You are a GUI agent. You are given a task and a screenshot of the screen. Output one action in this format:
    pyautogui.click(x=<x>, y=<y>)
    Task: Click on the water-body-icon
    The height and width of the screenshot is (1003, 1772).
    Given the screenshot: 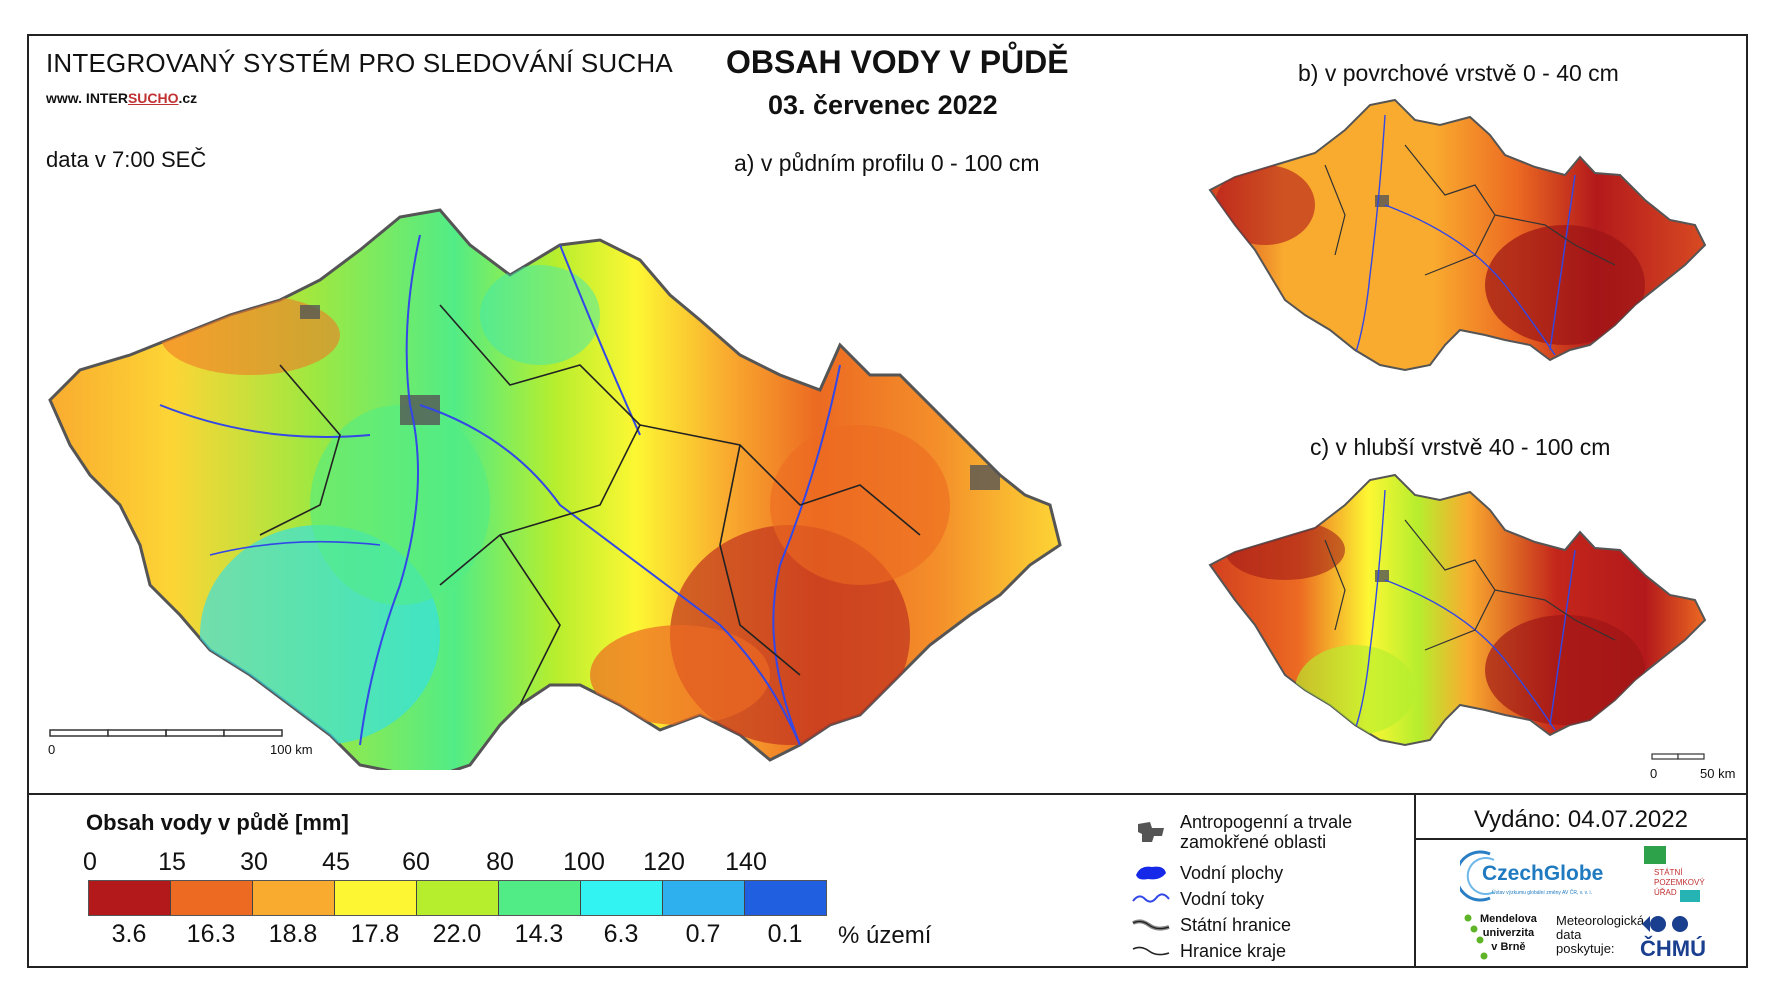 What is the action you would take?
    pyautogui.click(x=1151, y=873)
    